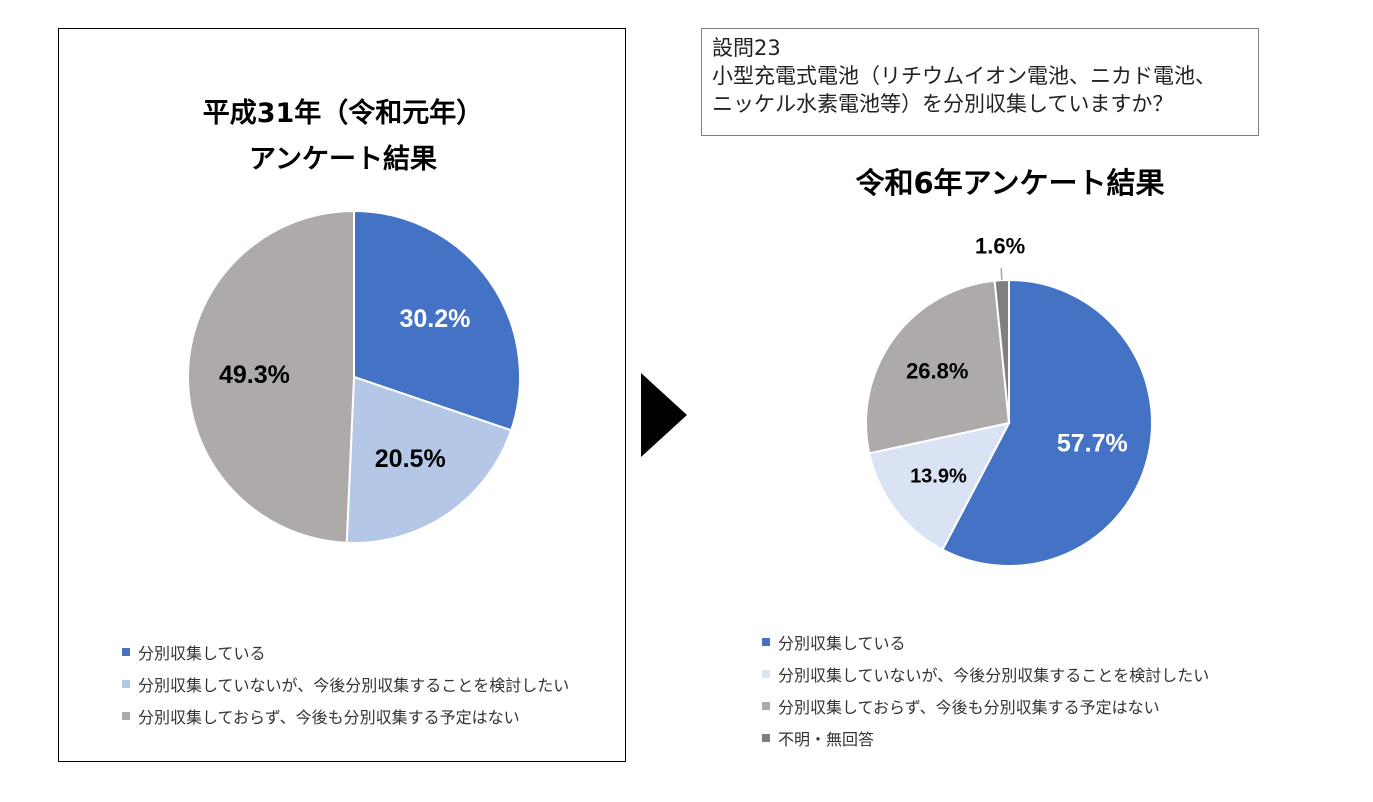 The image size is (1373, 802). Describe the element at coordinates (343, 113) in the screenshot. I see `chart-title-2019-line1: 平成31年（令和元年）` at that location.